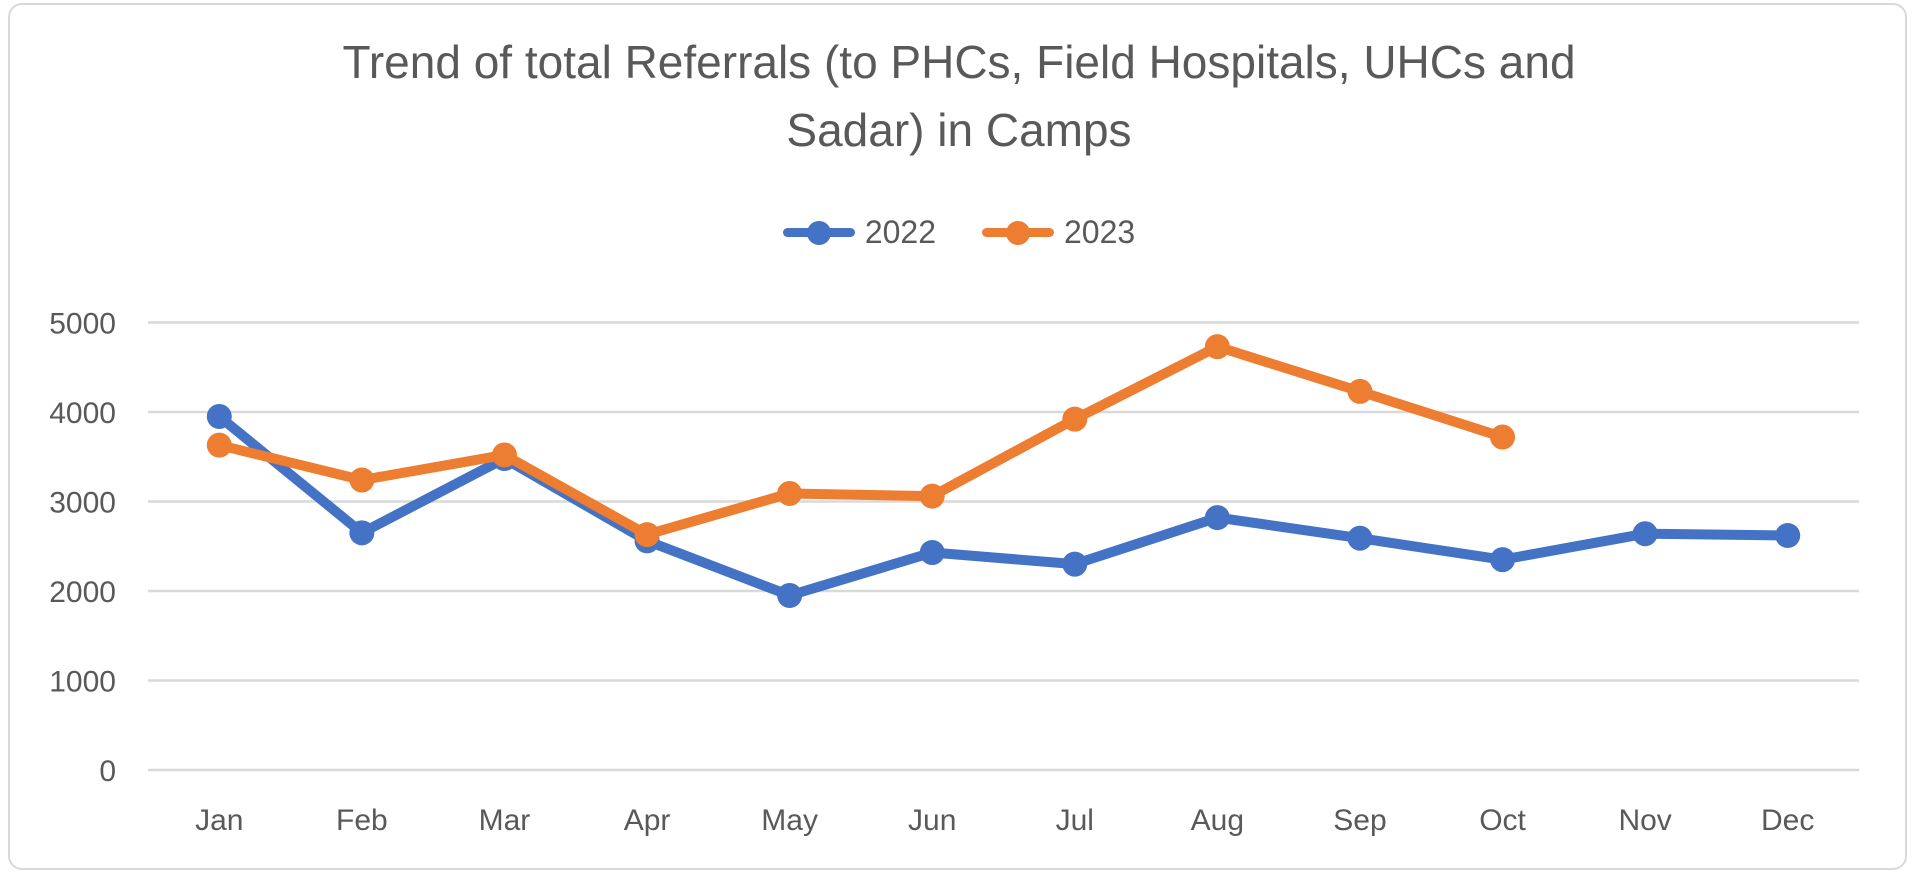  Describe the element at coordinates (1075, 820) in the screenshot. I see `x-tick-label: Jul` at that location.